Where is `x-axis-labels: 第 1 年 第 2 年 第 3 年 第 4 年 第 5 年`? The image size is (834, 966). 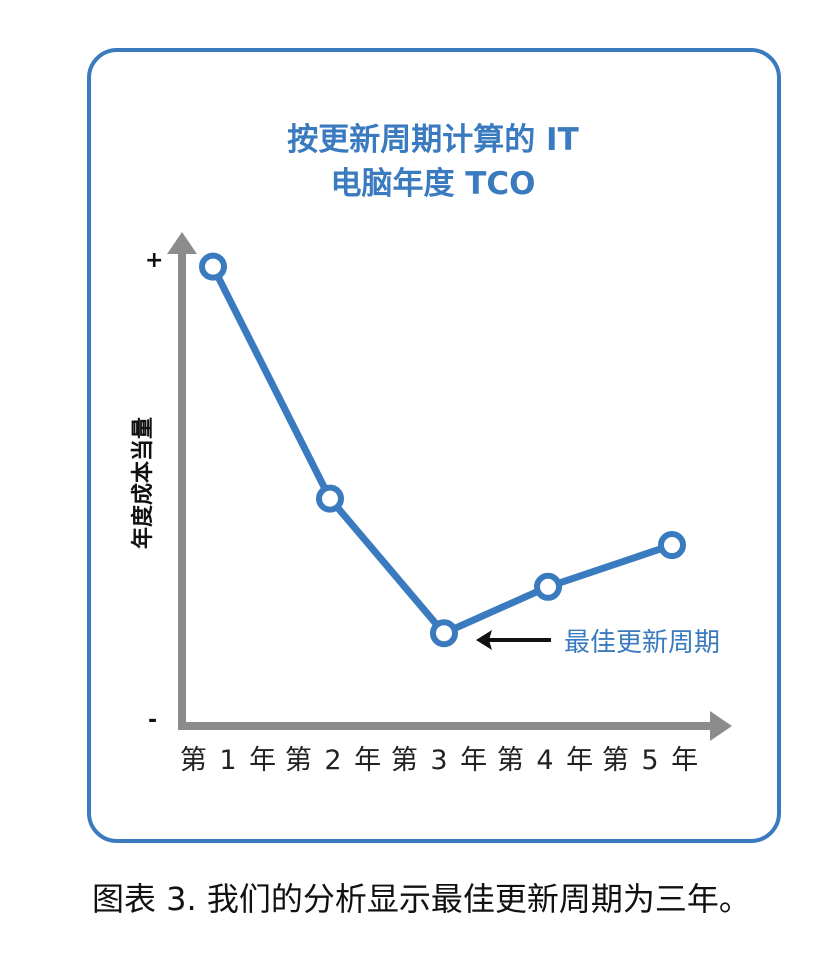
x-axis-labels: 第 1 年 第 2 年 第 3 年 第 4 年 第 5 年 is located at coordinates (417, 758).